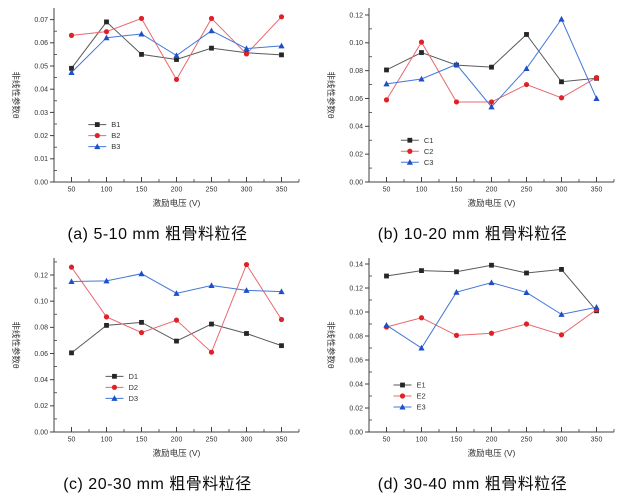 The height and width of the screenshot is (500, 630). I want to click on series-C1, so click(491, 58).